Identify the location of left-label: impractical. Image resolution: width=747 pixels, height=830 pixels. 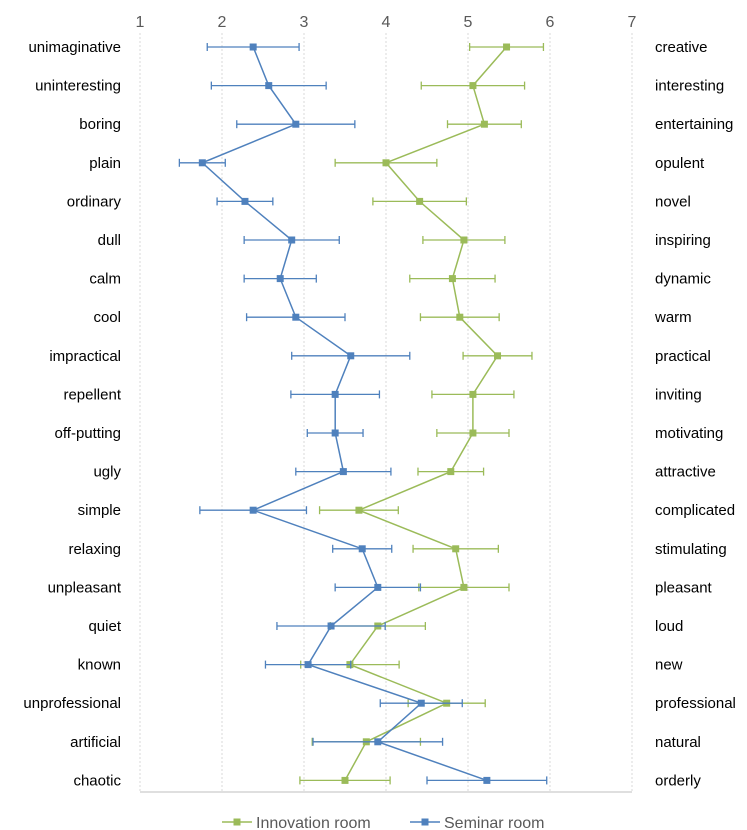
(85, 356).